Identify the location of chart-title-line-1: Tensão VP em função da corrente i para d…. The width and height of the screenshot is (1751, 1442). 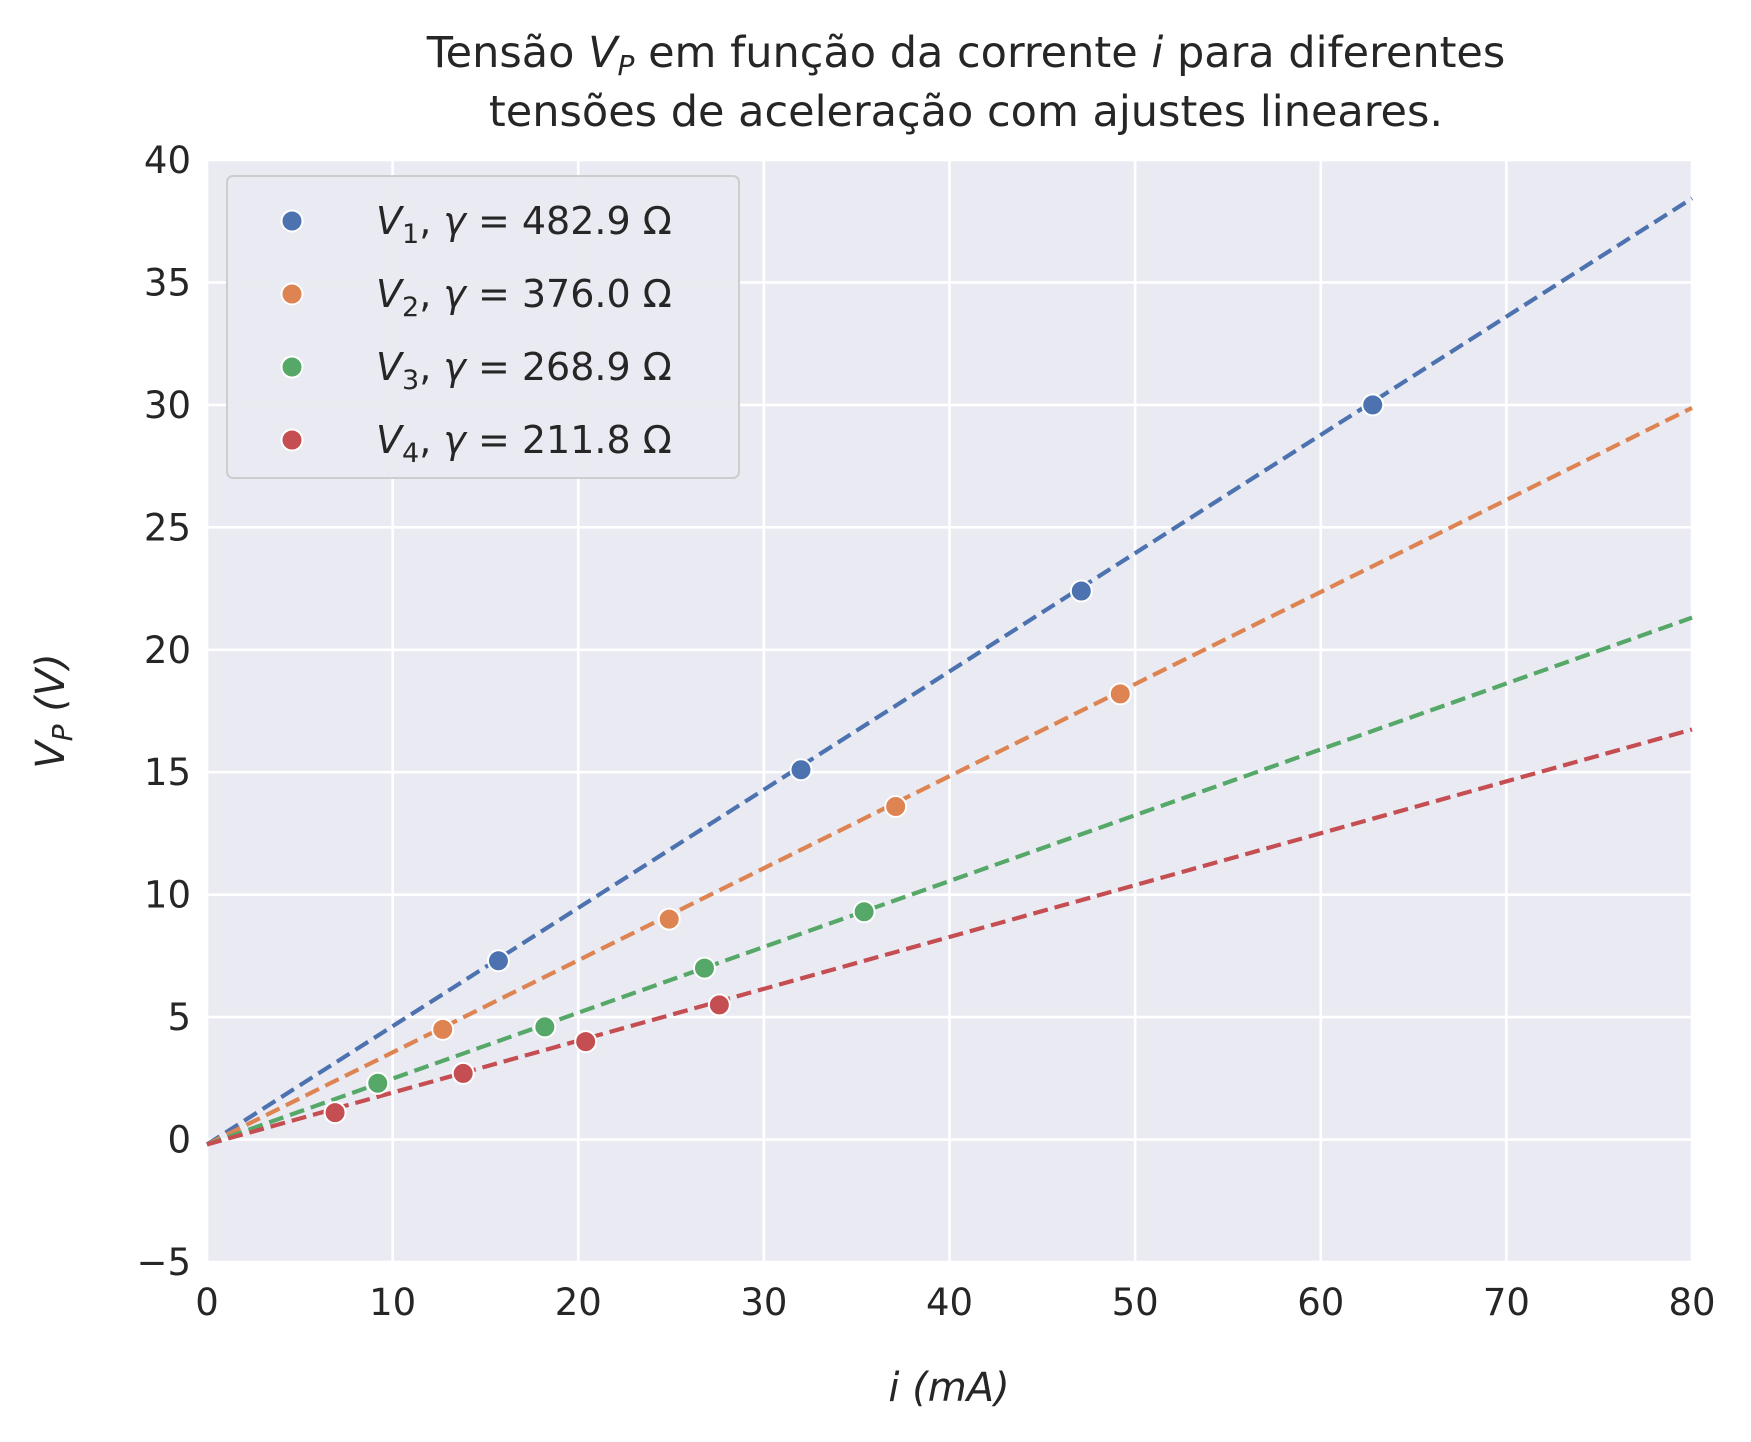
(966, 55).